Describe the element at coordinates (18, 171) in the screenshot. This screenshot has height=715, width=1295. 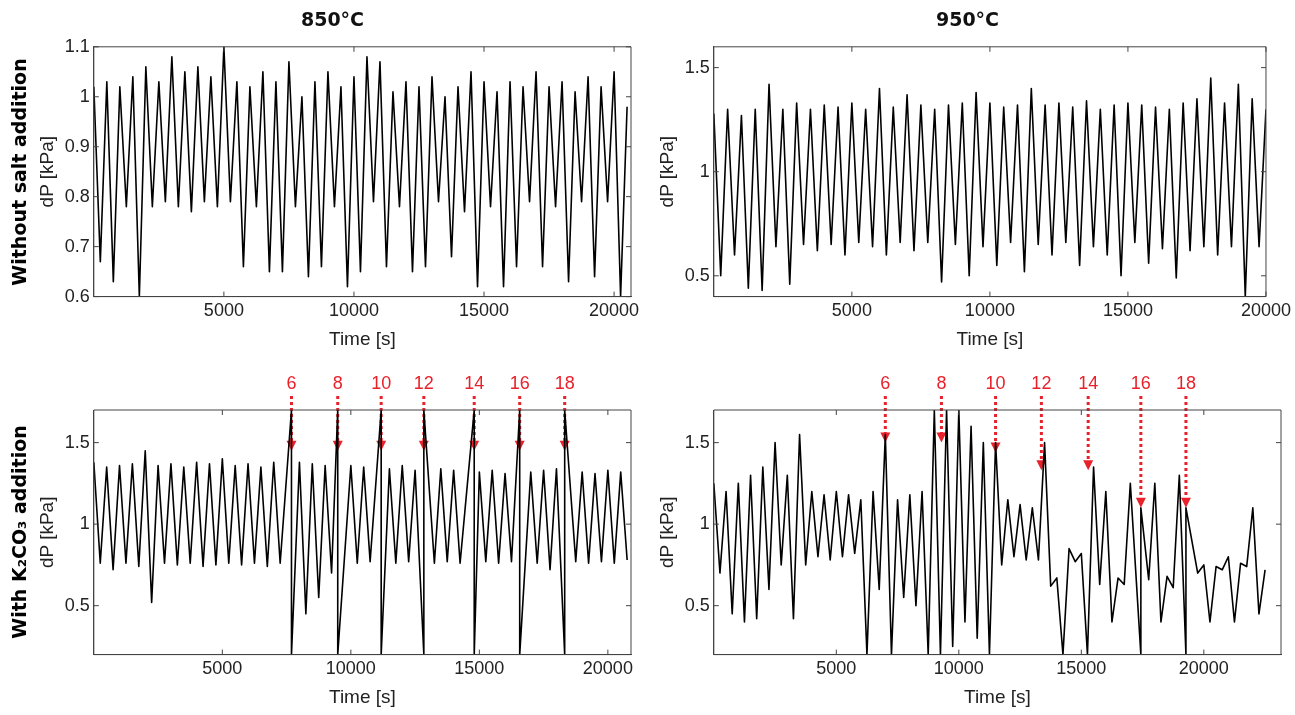
I see `text: Without salt addition` at that location.